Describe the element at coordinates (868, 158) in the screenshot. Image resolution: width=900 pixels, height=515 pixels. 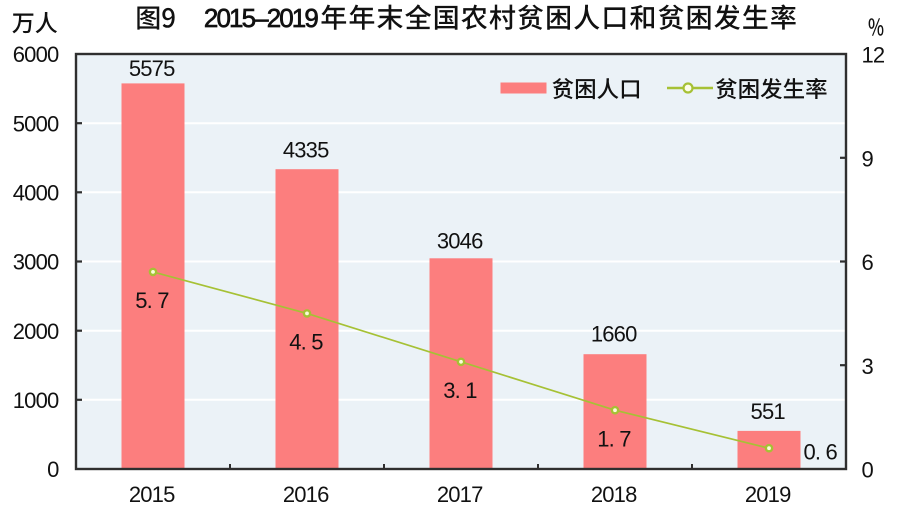
I see `svg-text: 9` at that location.